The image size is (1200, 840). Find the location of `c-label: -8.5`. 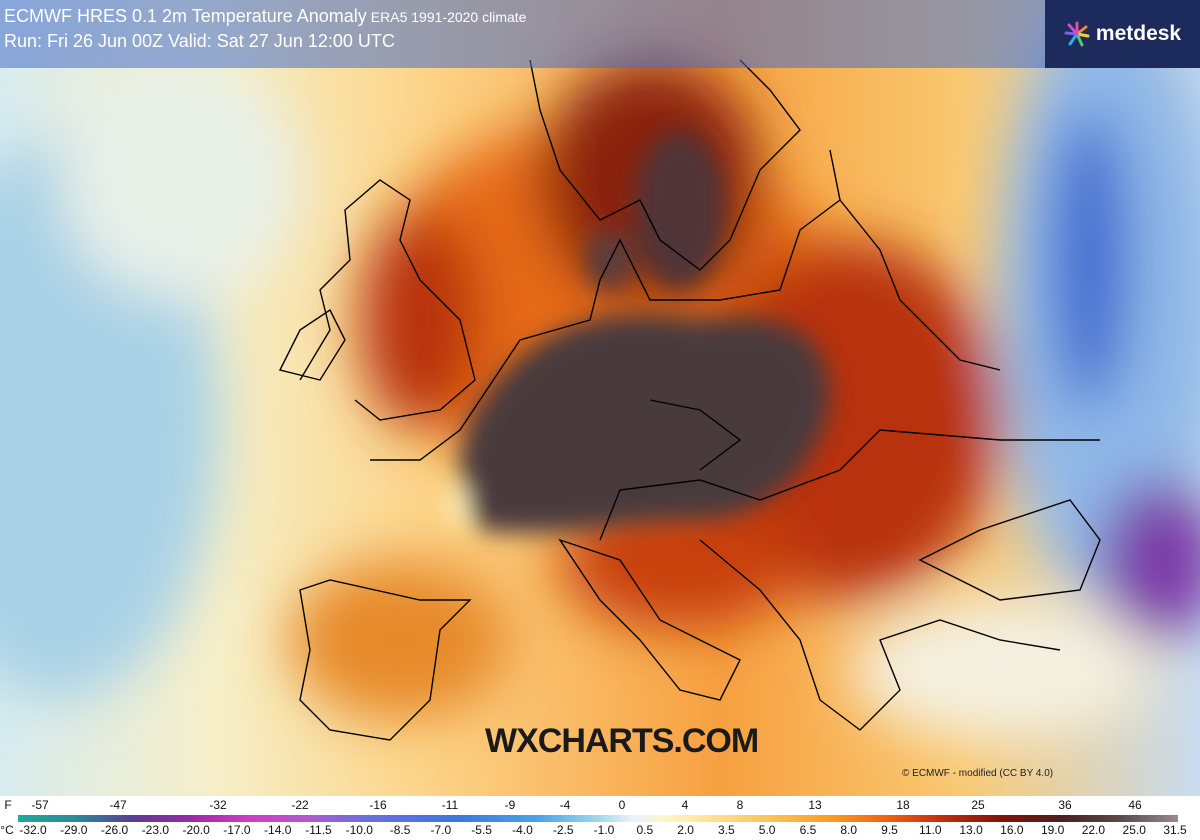

c-label: -8.5 is located at coordinates (400, 830).